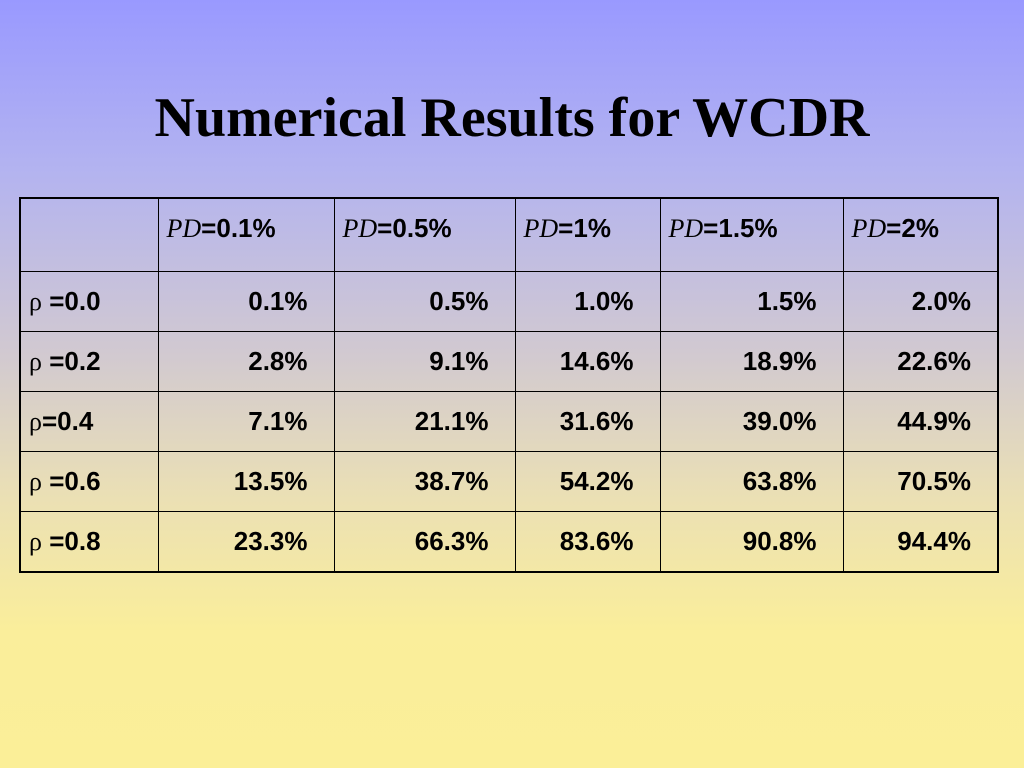  I want to click on table-row: ρ =0.2 2.8% 9.1% 14.6% 18.9% 22.6%, so click(509, 361).